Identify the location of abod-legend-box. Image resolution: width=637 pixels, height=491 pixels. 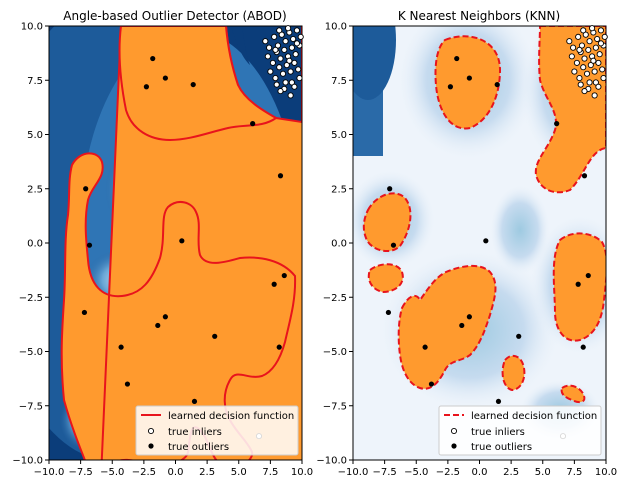
(217, 430).